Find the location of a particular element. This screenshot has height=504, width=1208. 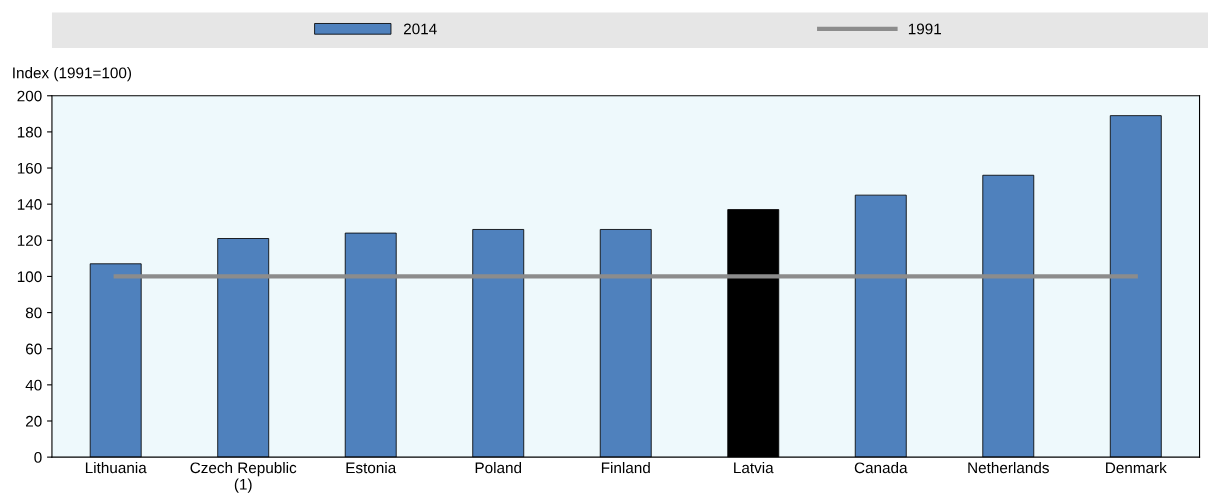

x-tick-label: Denmark is located at coordinates (1136, 467).